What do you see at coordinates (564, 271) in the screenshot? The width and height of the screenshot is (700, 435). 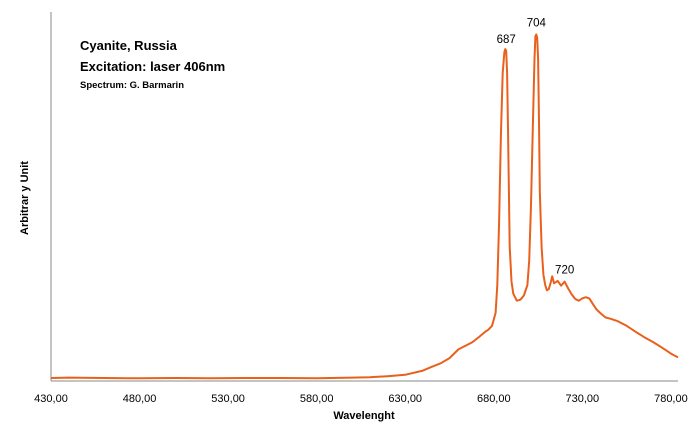 I see `peak-label: 720` at bounding box center [564, 271].